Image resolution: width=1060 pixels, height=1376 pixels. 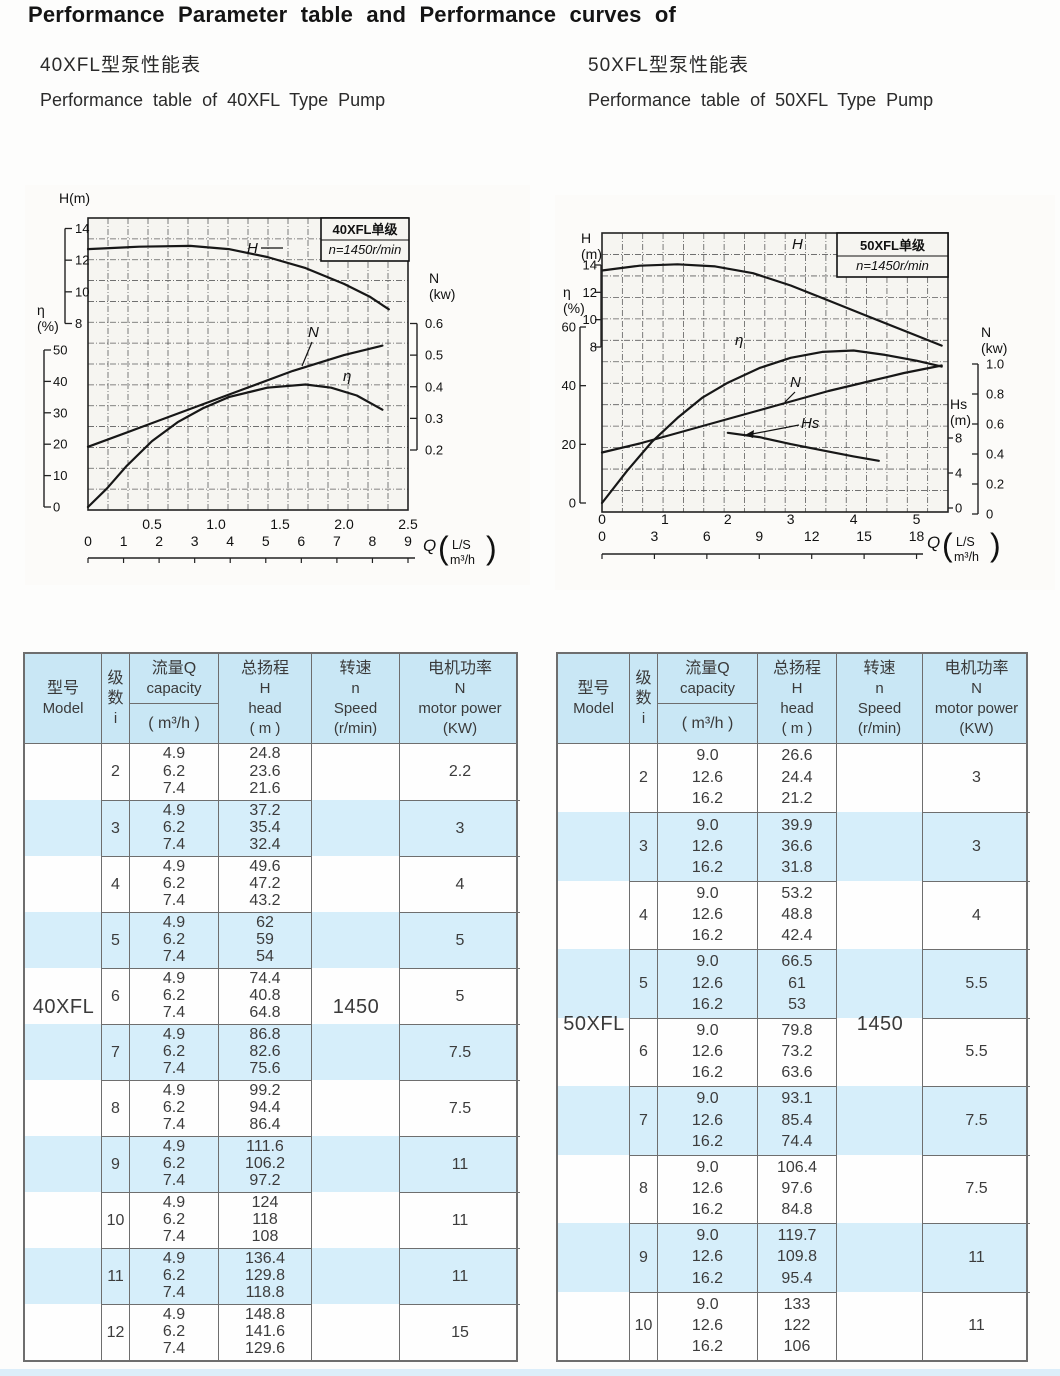 I want to click on head-value: 64.8, so click(x=265, y=1013).